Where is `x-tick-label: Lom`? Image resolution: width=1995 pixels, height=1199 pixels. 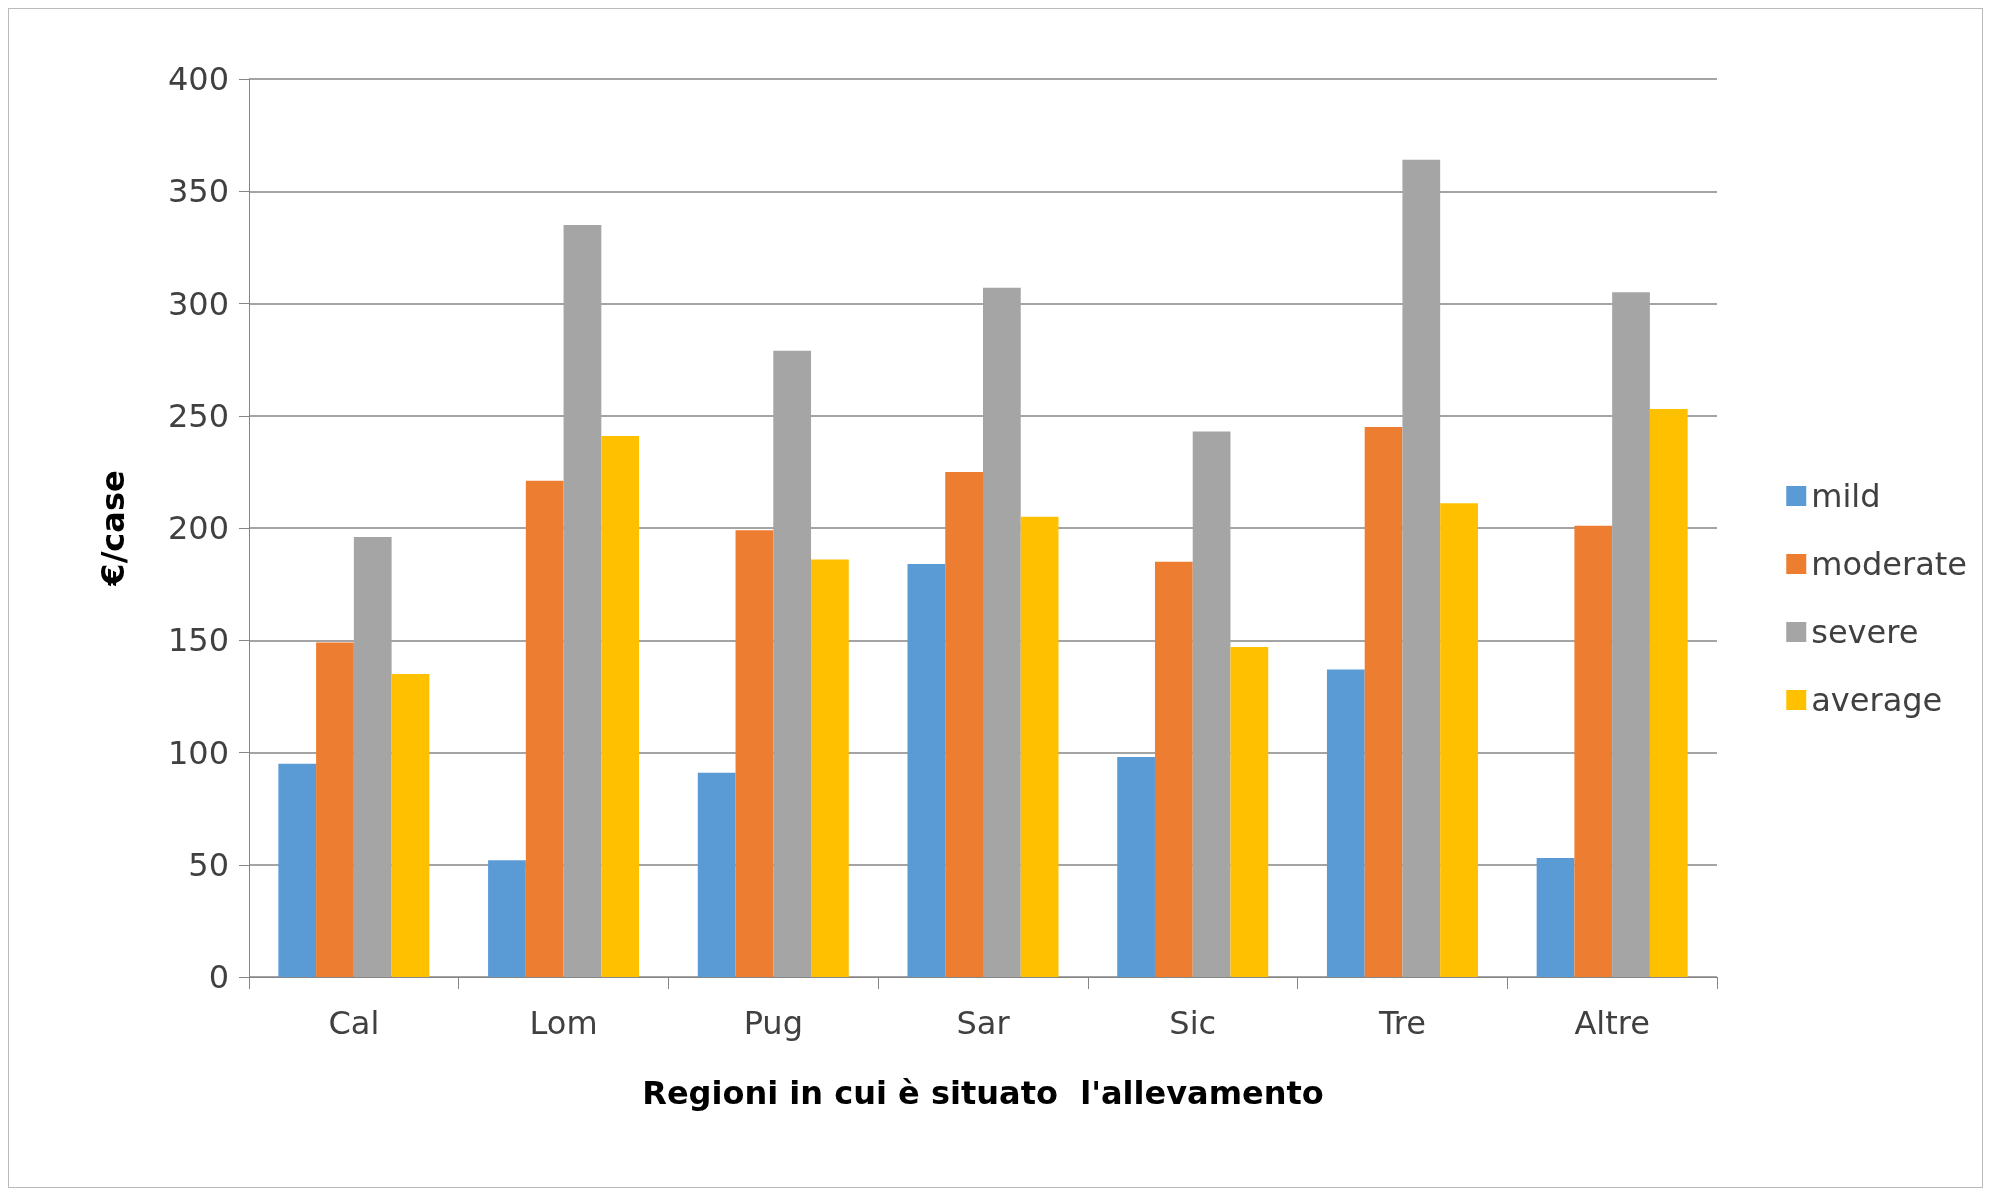
x-tick-label: Lom is located at coordinates (563, 1023).